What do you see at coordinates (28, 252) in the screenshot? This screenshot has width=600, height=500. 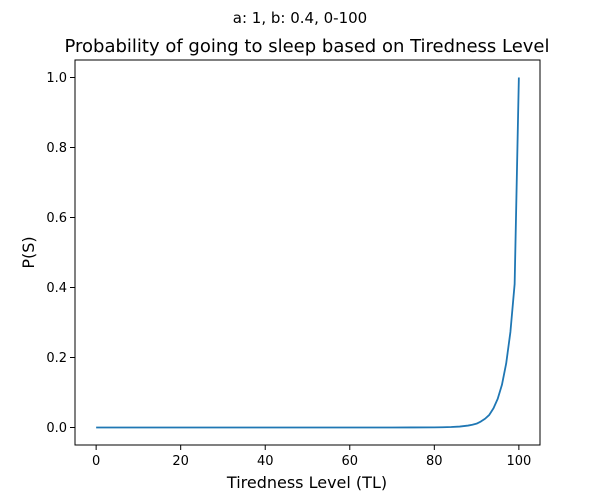 I see `y-axis-label: P(S)` at bounding box center [28, 252].